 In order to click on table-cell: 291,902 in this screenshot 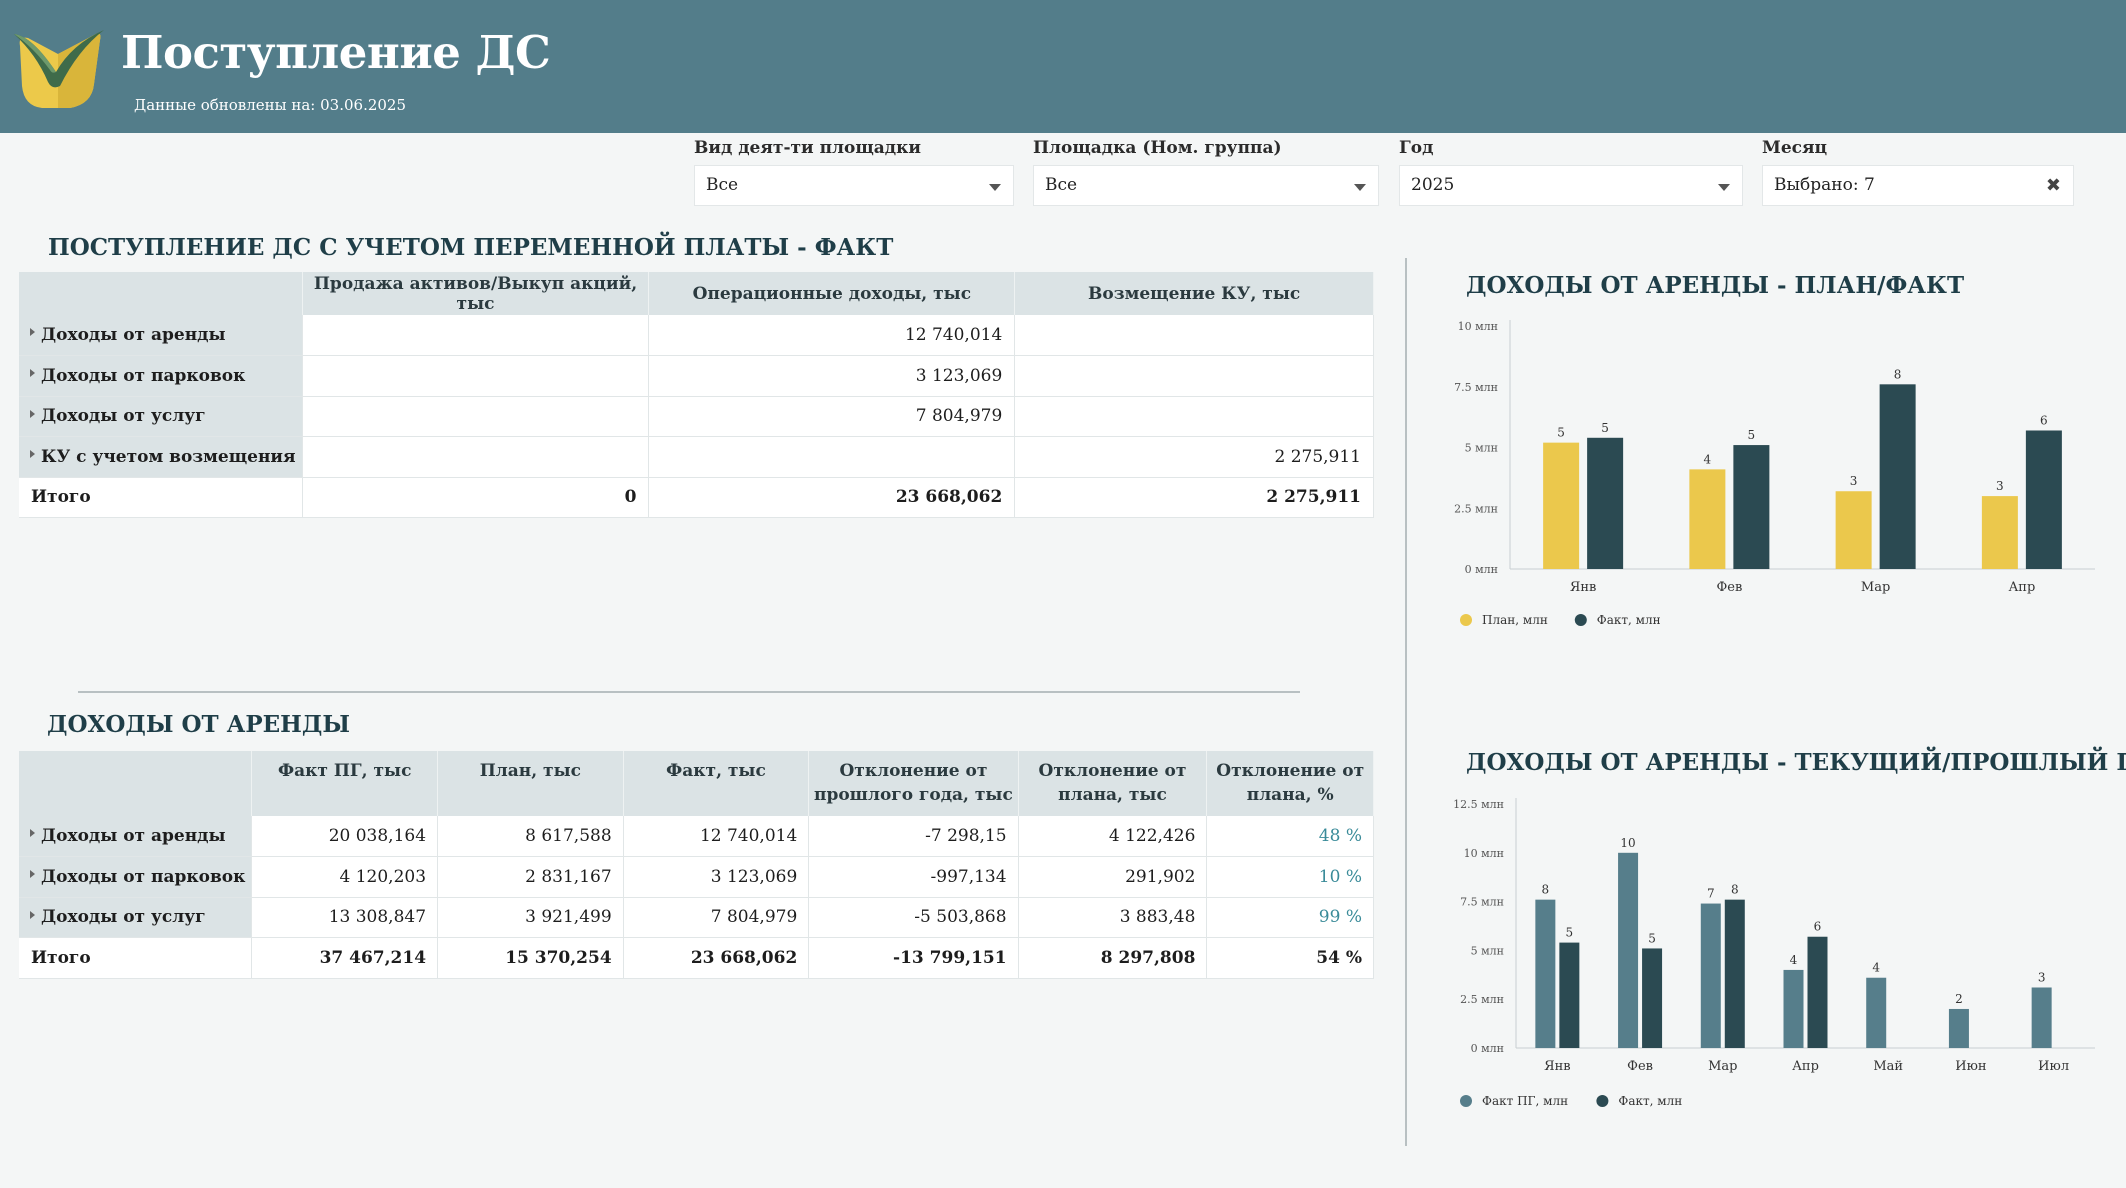, I will do `click(1113, 877)`.